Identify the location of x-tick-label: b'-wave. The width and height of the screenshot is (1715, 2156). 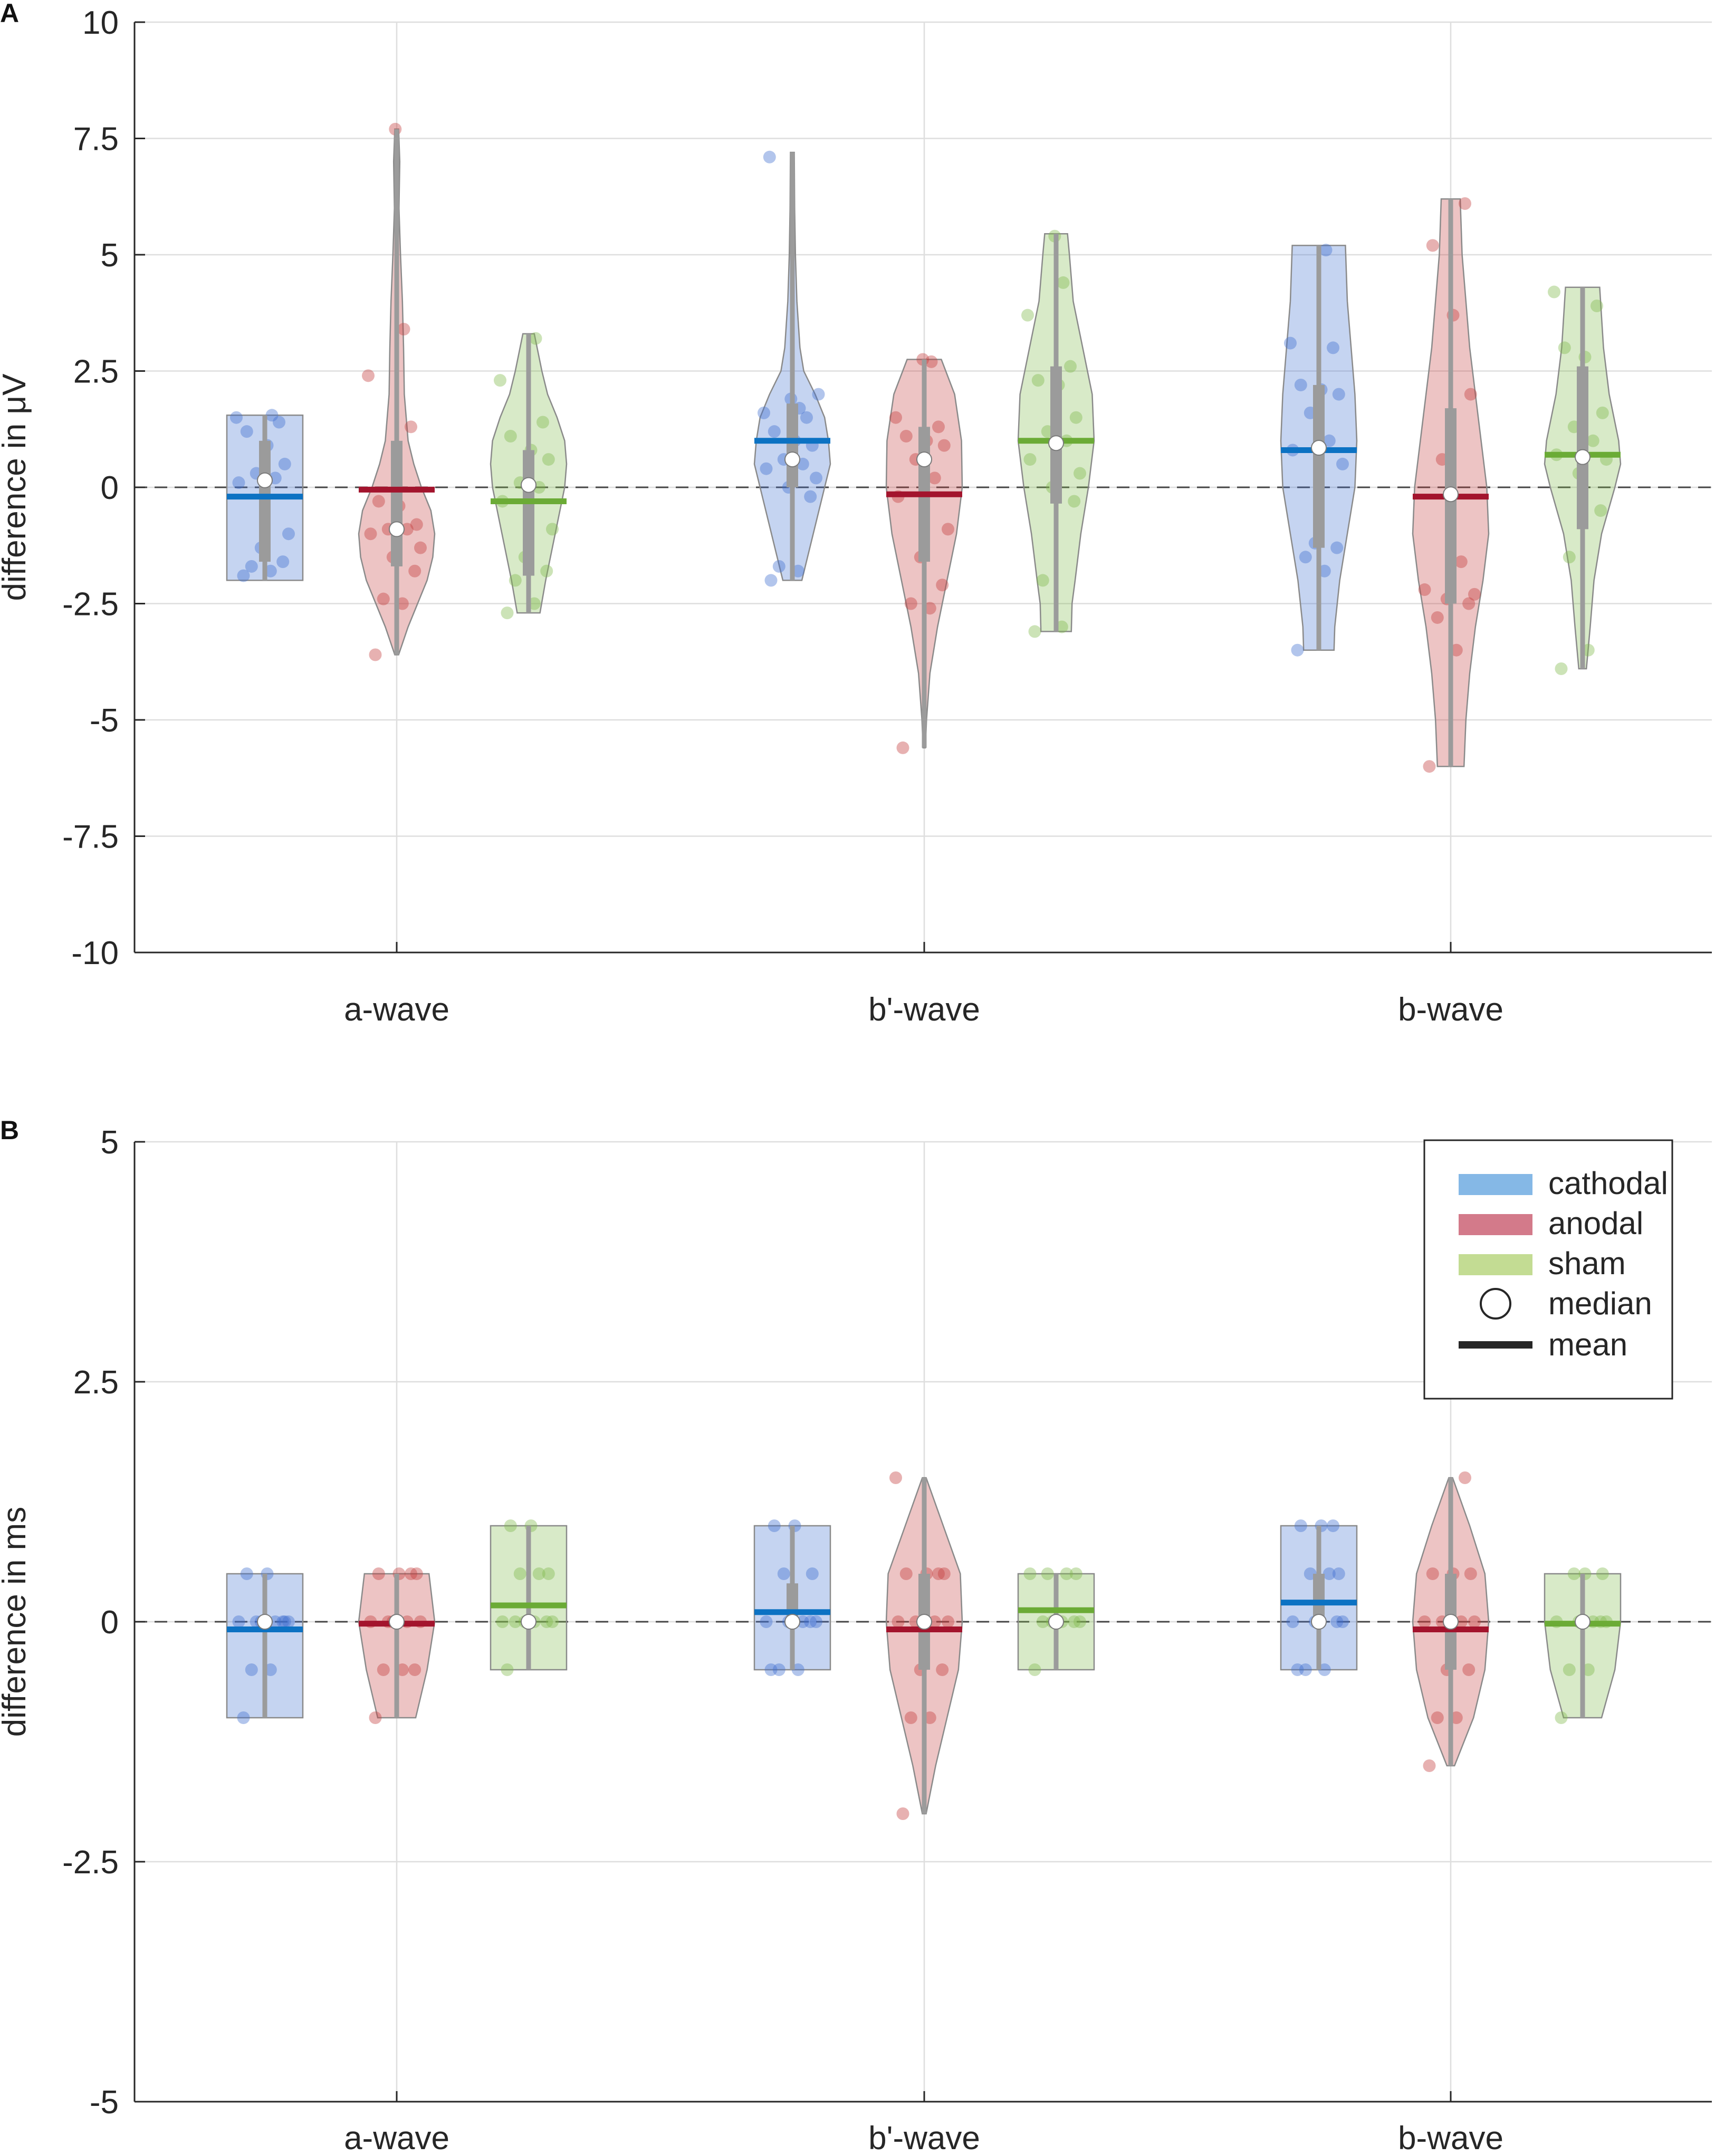
(924, 2138).